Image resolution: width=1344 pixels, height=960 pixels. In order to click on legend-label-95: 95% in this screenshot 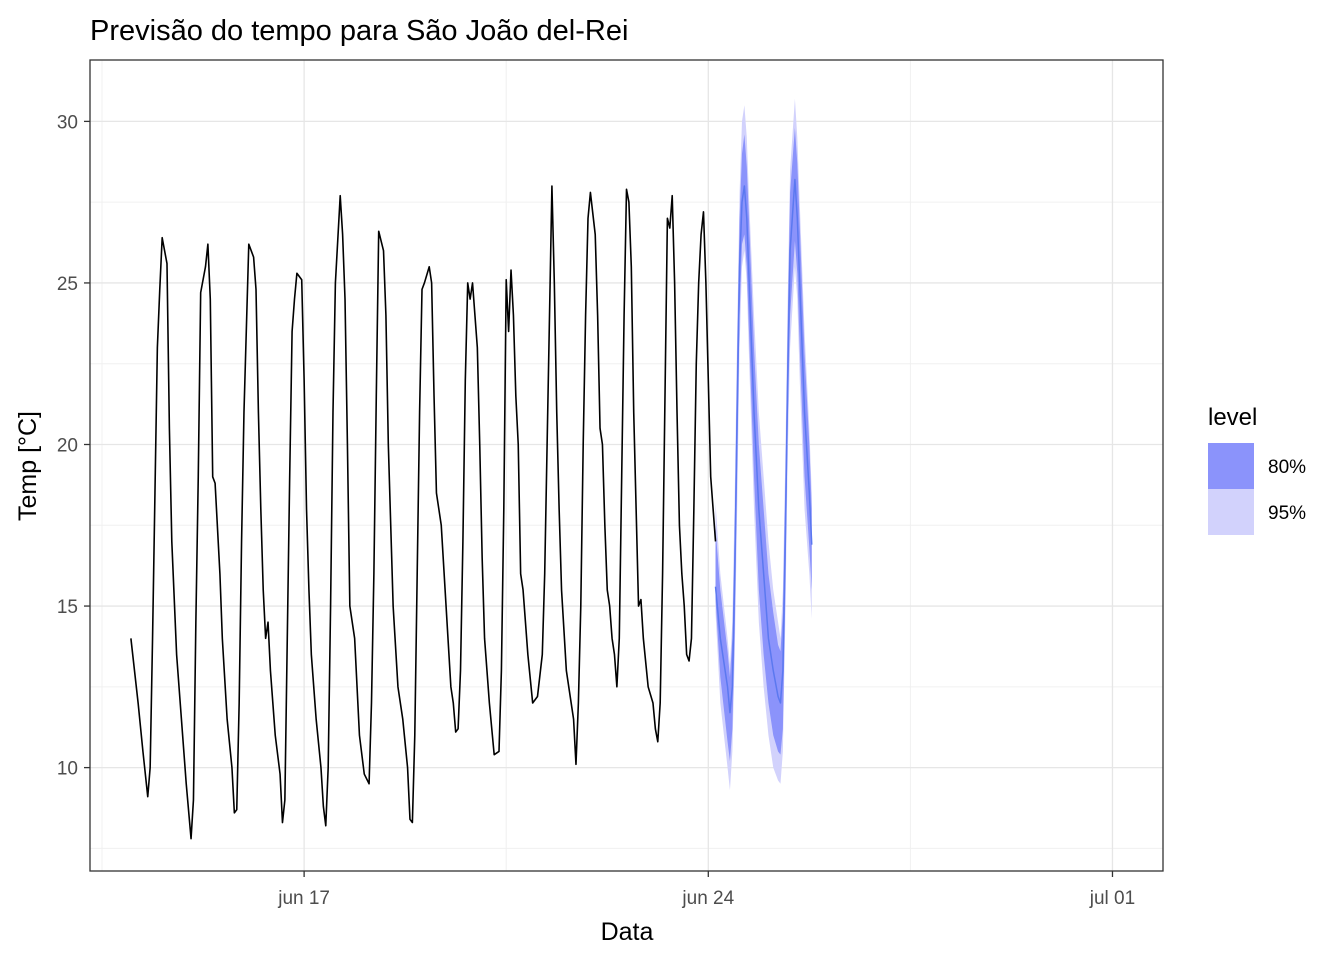, I will do `click(1287, 513)`.